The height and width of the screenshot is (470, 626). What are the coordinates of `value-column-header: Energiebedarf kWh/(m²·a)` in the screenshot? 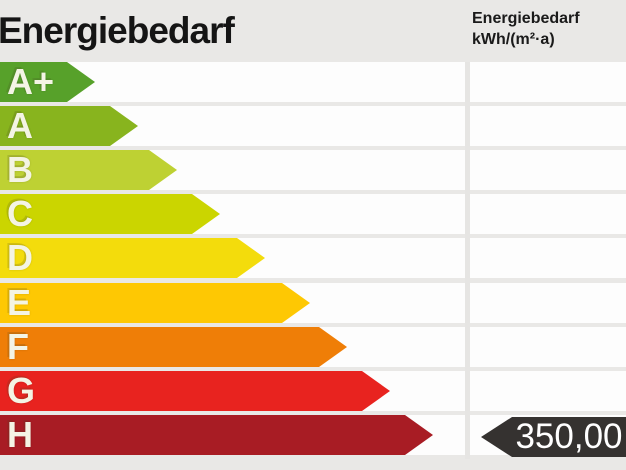 It's located at (526, 29).